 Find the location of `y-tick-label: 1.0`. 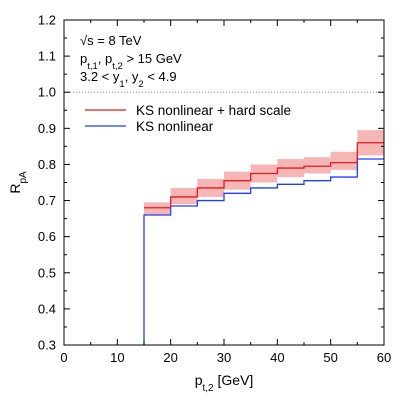

y-tick-label: 1.0 is located at coordinates (47, 92).